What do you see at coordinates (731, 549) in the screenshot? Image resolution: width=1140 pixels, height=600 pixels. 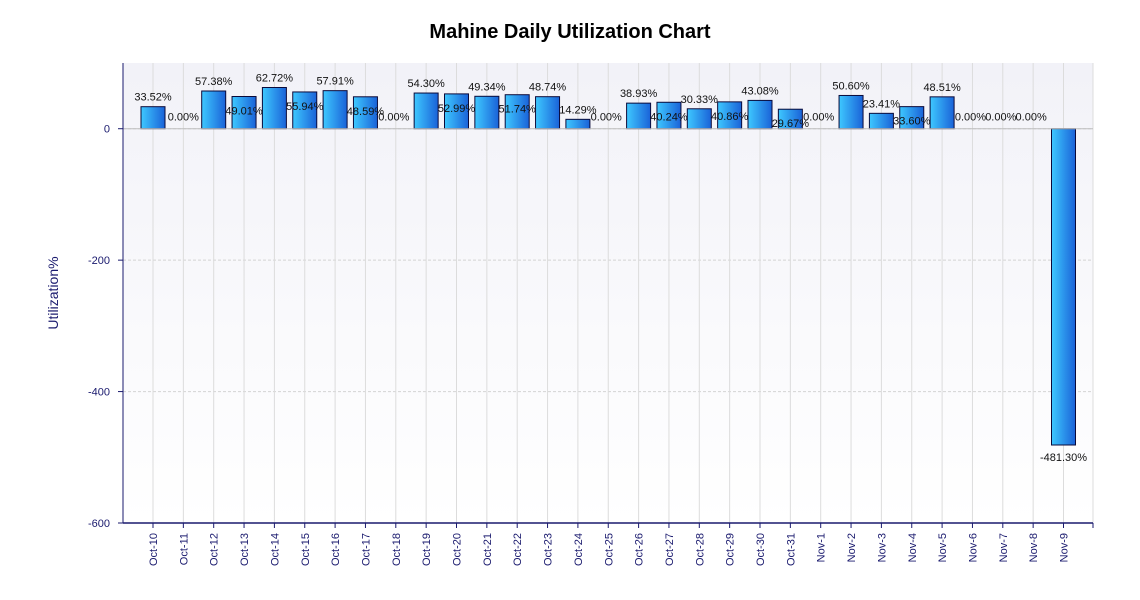 I see `x-tick-label: Oct-29` at bounding box center [731, 549].